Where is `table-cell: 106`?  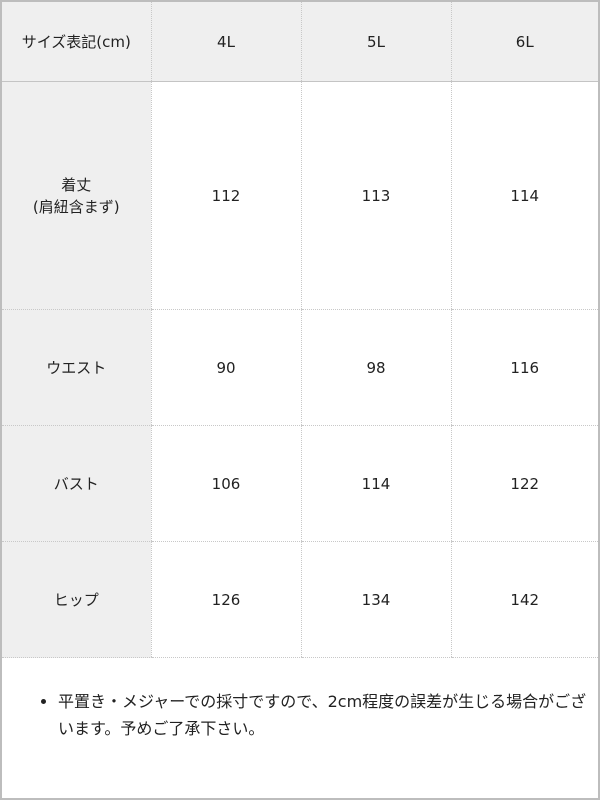 table-cell: 106 is located at coordinates (225, 483).